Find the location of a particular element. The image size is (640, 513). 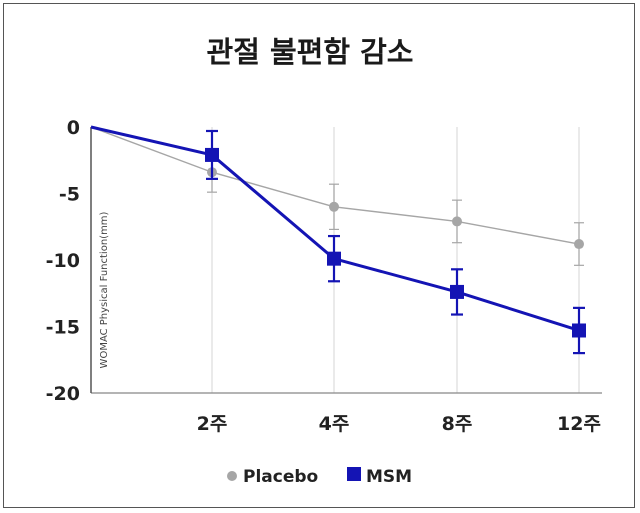

legend-marker-msm is located at coordinates (354, 474).